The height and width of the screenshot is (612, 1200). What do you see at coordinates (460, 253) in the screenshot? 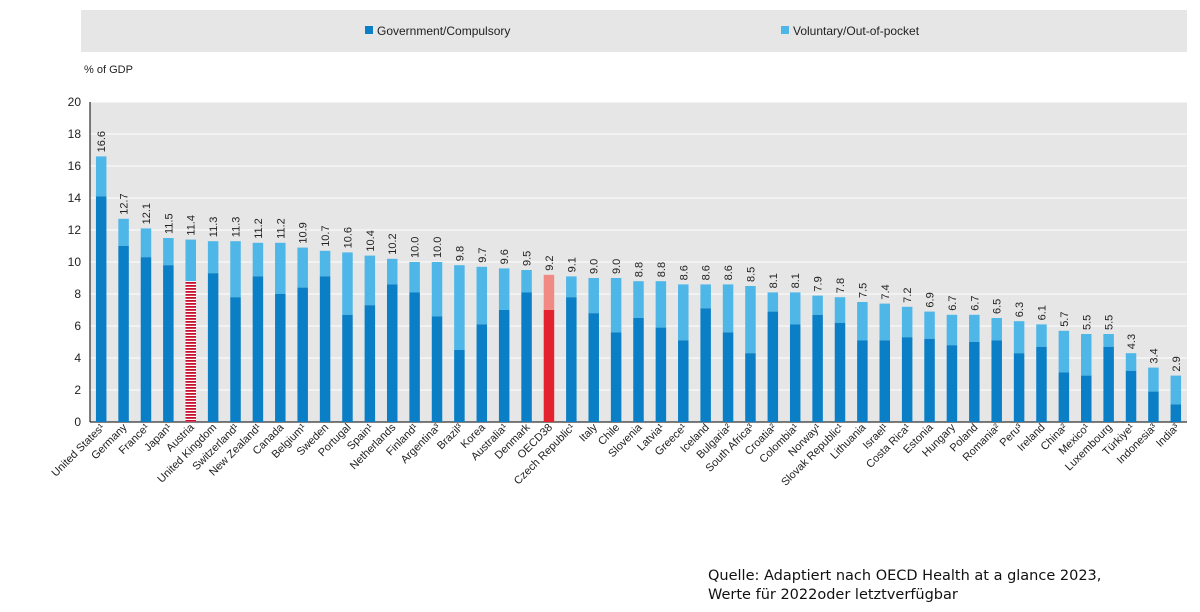
I see `value-label-brazil: 9.8` at bounding box center [460, 253].